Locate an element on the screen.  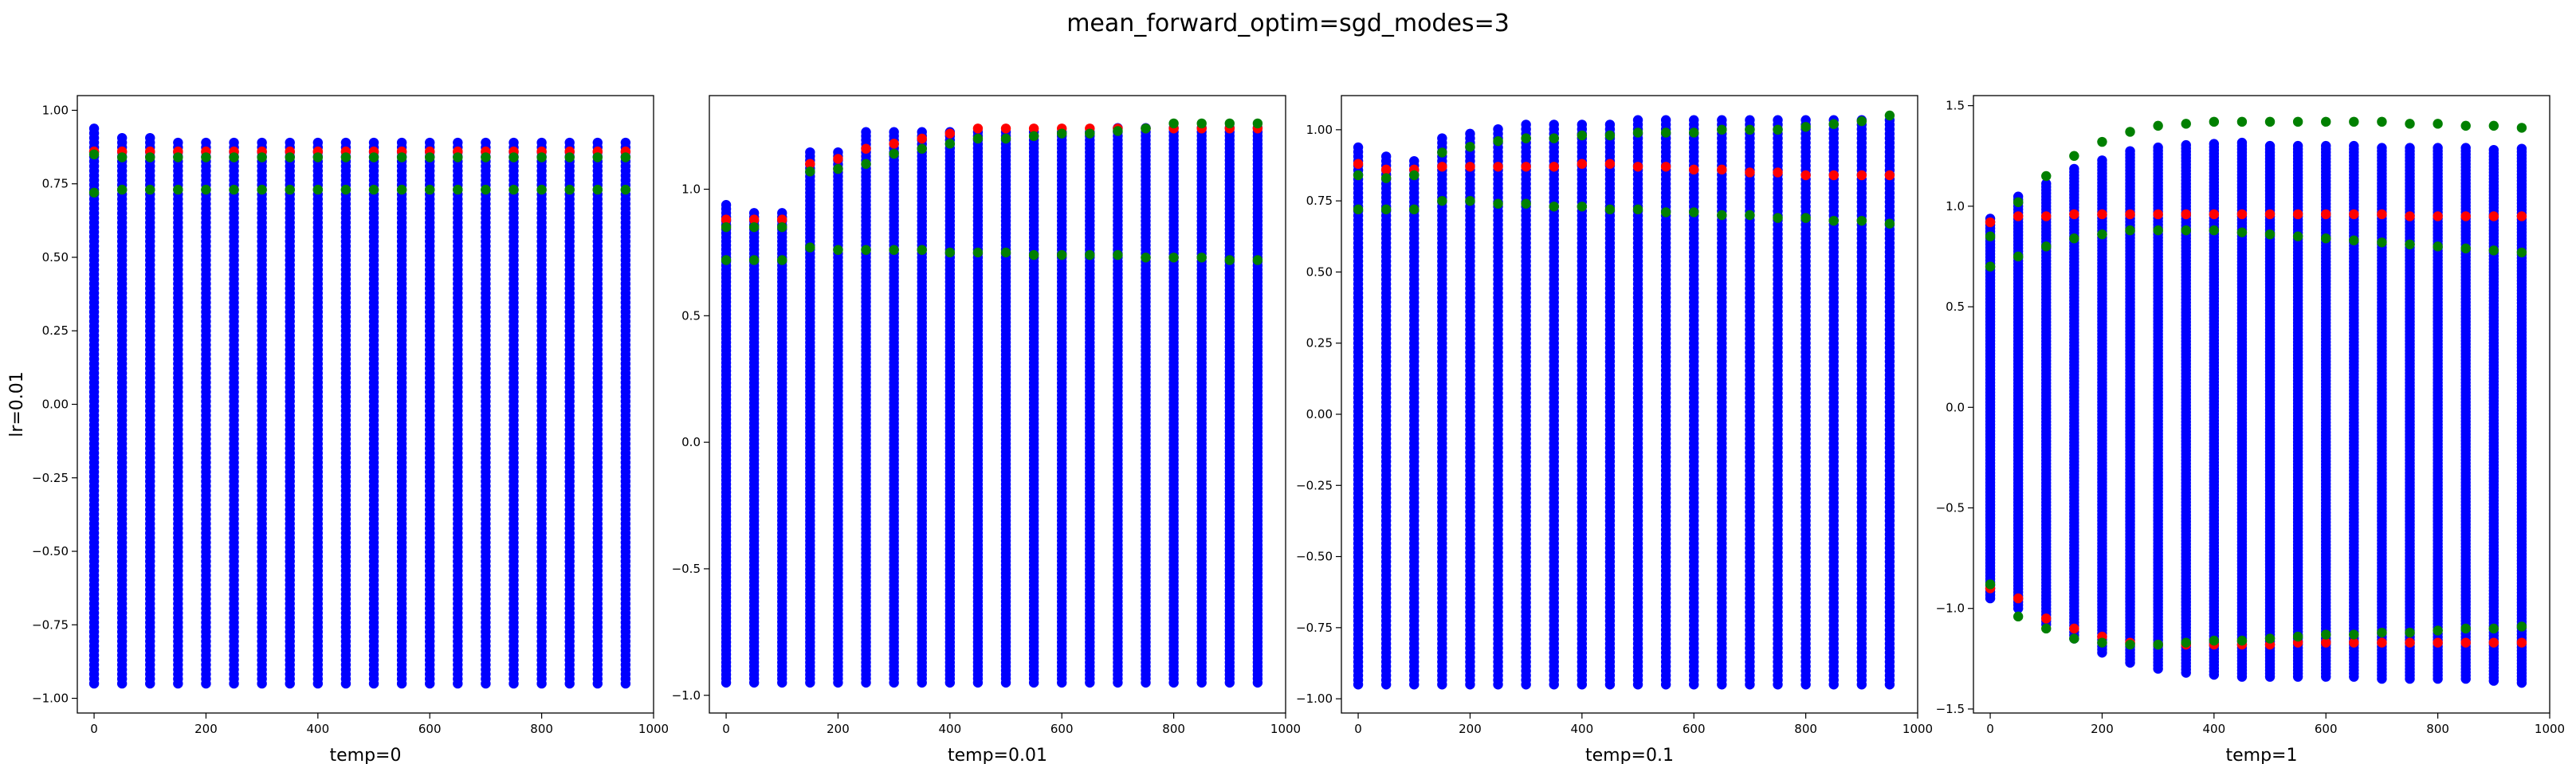
x-tick-label: 400 is located at coordinates (318, 729).